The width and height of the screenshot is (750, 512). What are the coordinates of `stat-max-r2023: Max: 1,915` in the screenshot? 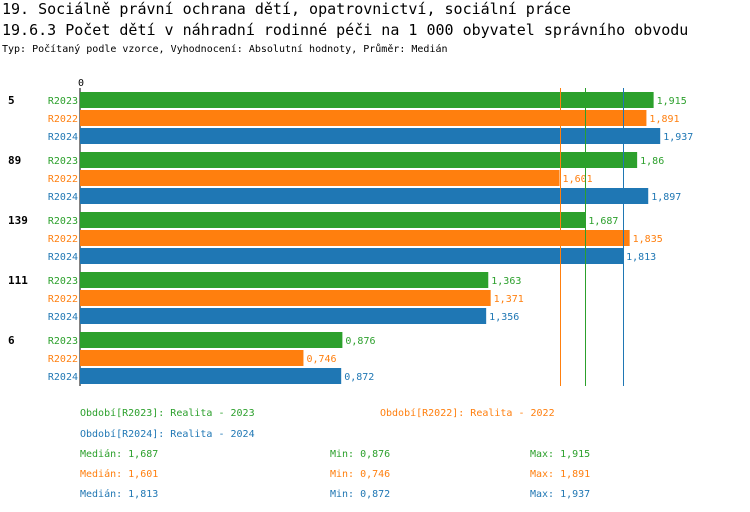 It's located at (560, 454).